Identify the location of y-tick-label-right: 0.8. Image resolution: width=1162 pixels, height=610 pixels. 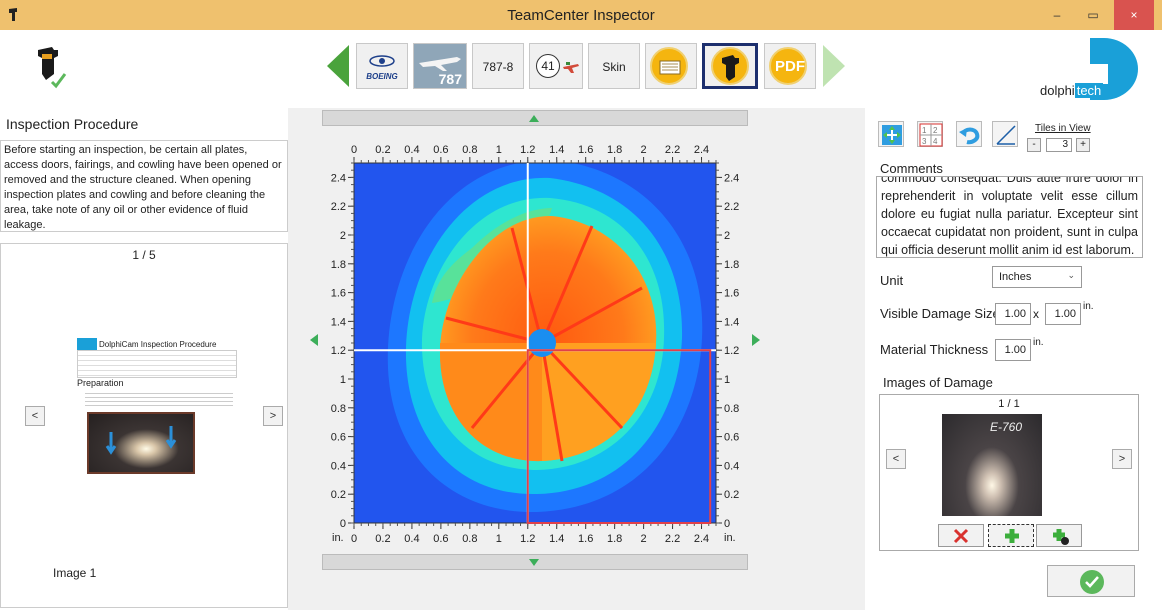
(731, 409).